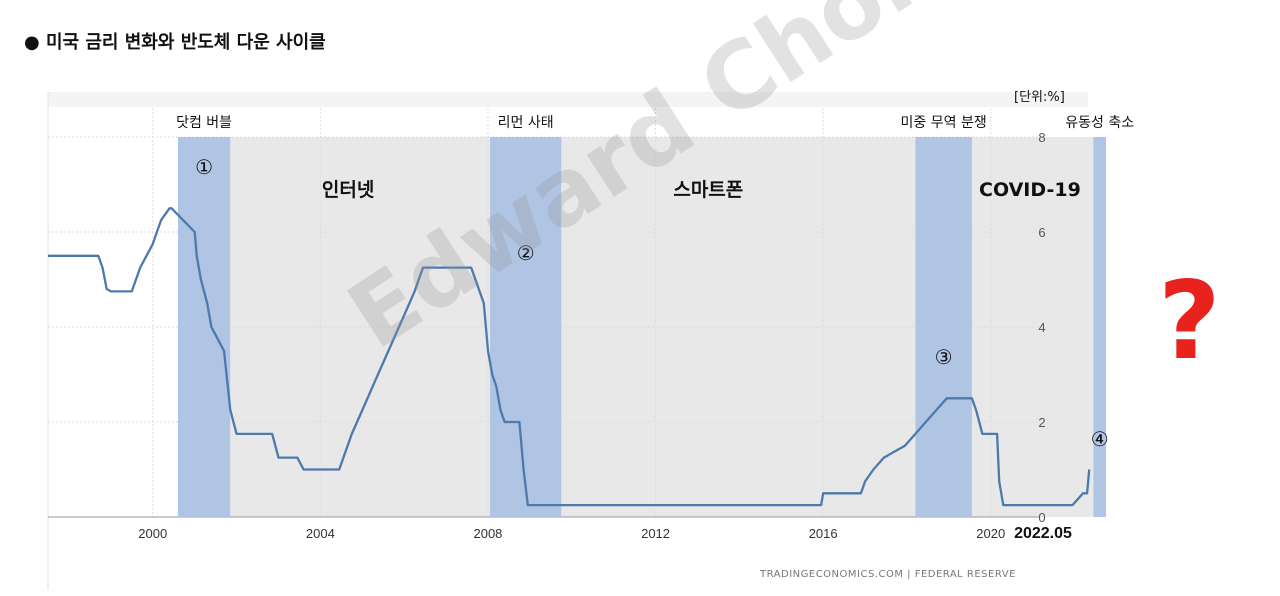 The height and width of the screenshot is (596, 1280). I want to click on source-credit: TRADINGECONOMICS.COM | FEDERAL RESERVE, so click(888, 574).